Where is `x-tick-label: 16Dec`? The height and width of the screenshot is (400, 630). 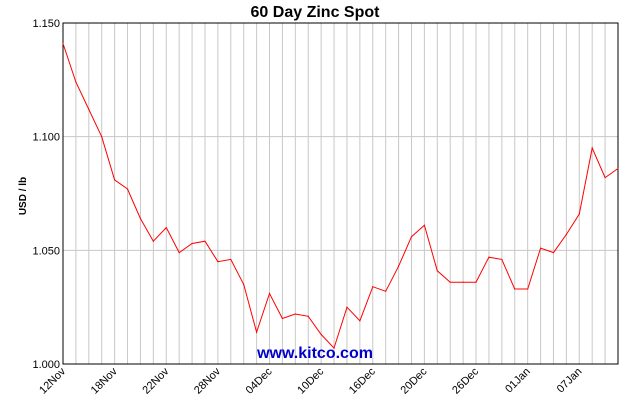 x-tick-label: 16Dec is located at coordinates (362, 380).